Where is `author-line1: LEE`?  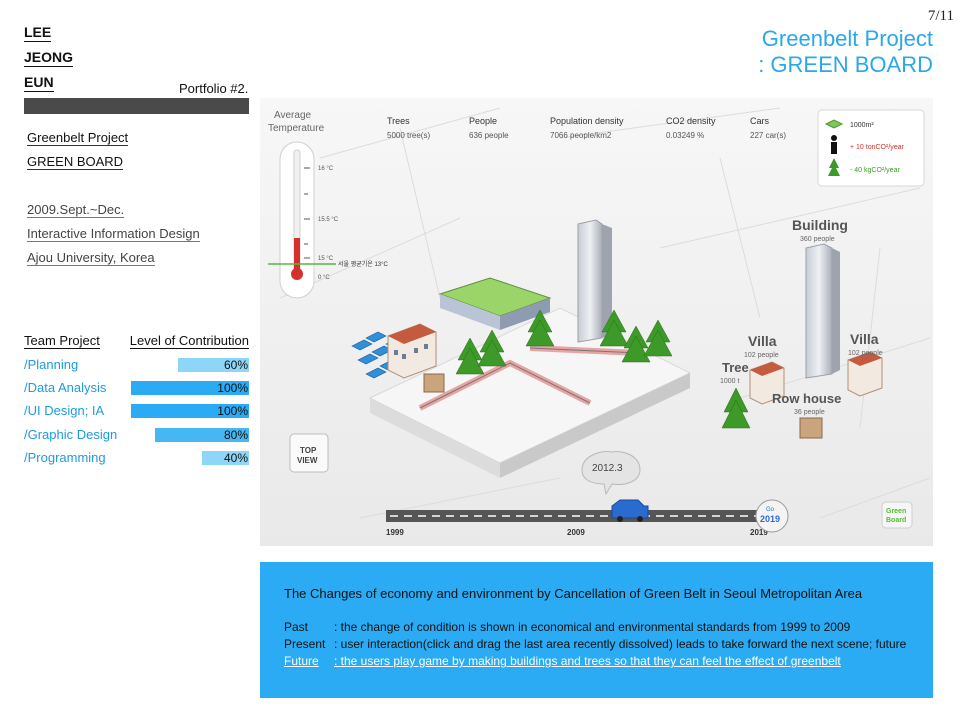
author-line1: LEE is located at coordinates (38, 33).